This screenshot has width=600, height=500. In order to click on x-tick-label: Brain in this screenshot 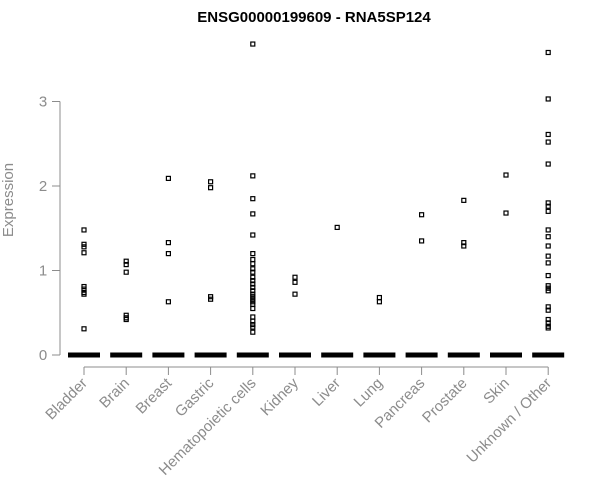, I will do `click(114, 393)`.